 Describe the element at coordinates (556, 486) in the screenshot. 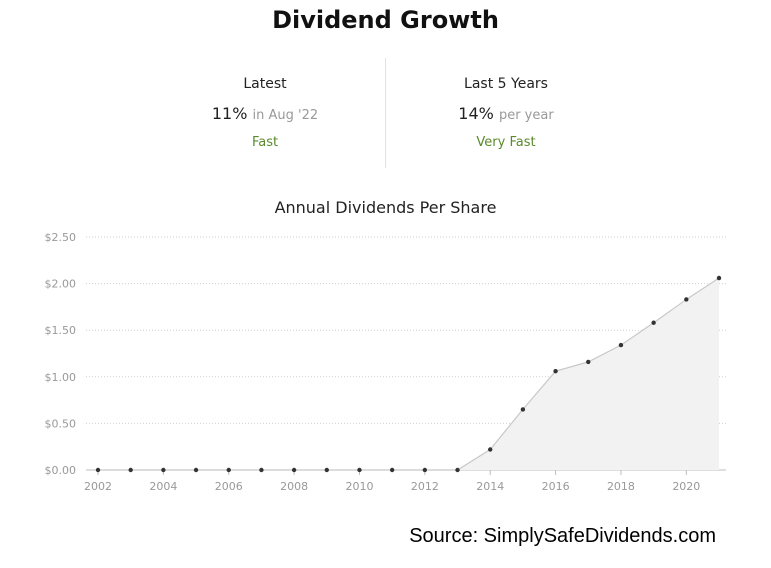

I see `x-tick-label: 2016` at that location.